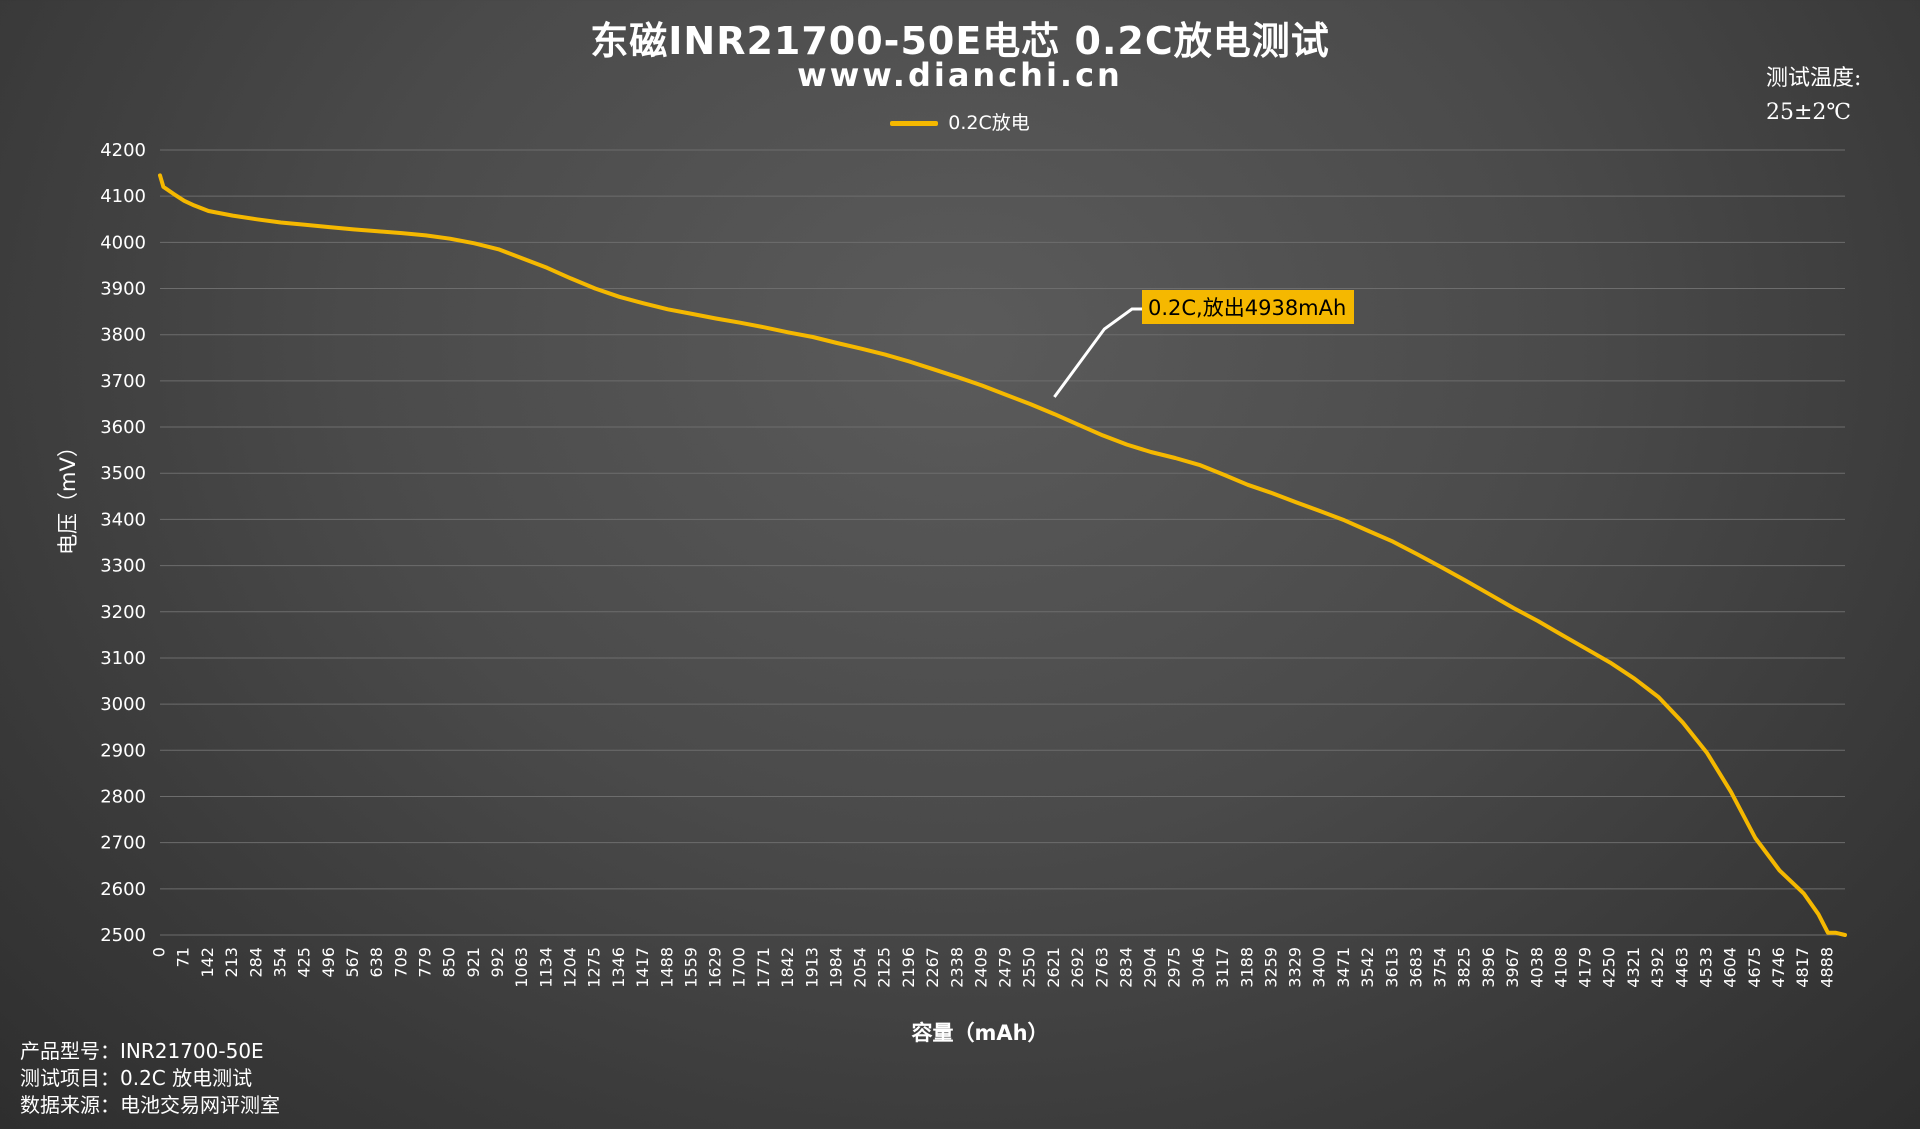 The width and height of the screenshot is (1920, 1129). Describe the element at coordinates (956, 967) in the screenshot. I see `x-tick-label: 2338` at that location.